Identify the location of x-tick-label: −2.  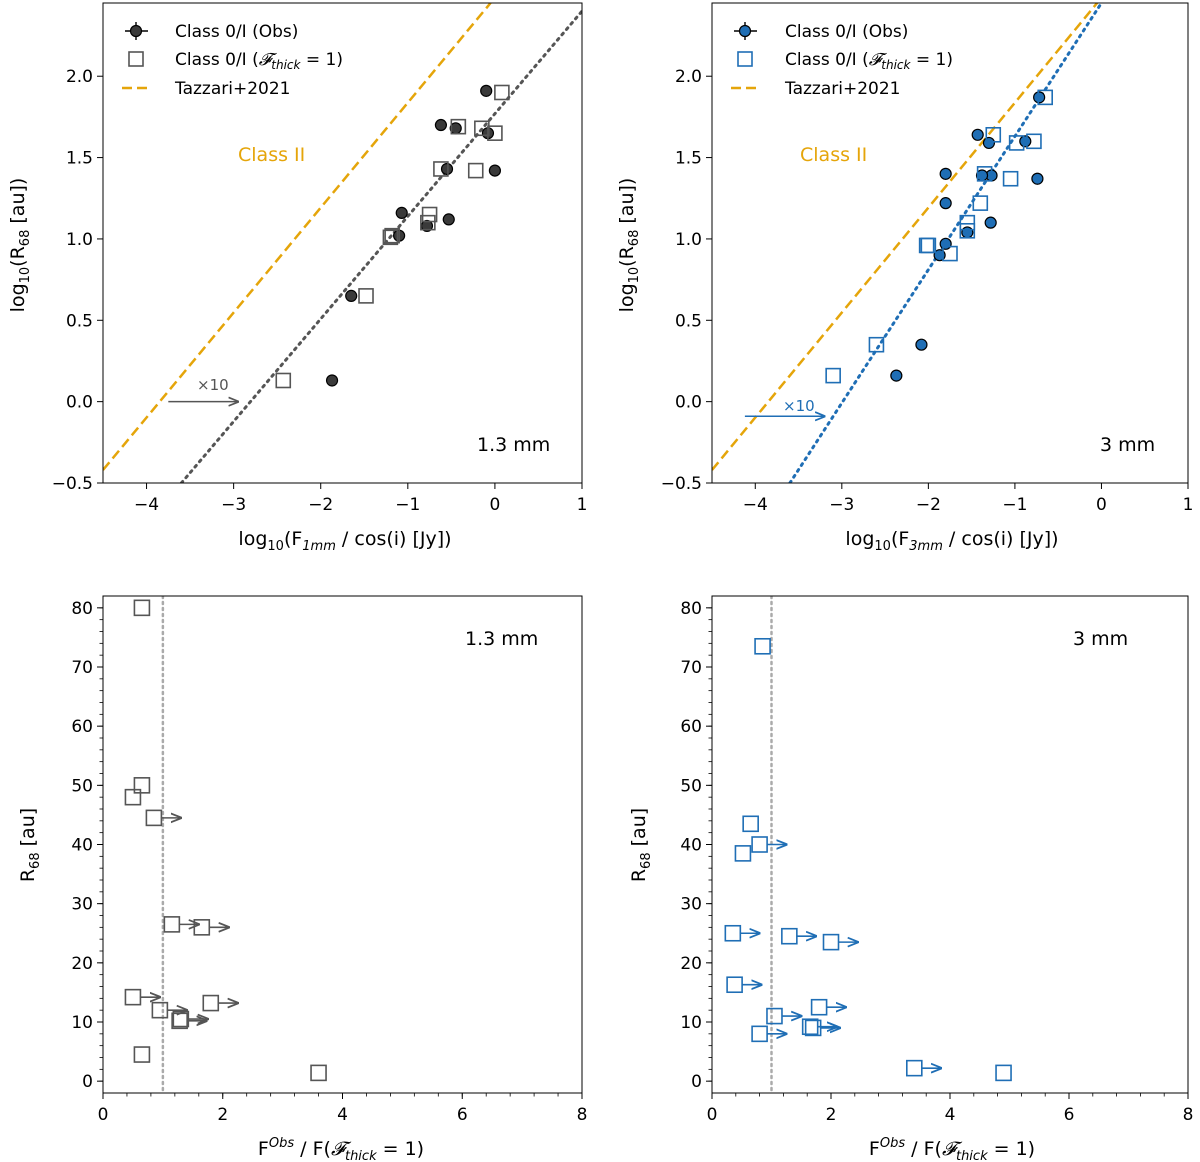
(320, 505).